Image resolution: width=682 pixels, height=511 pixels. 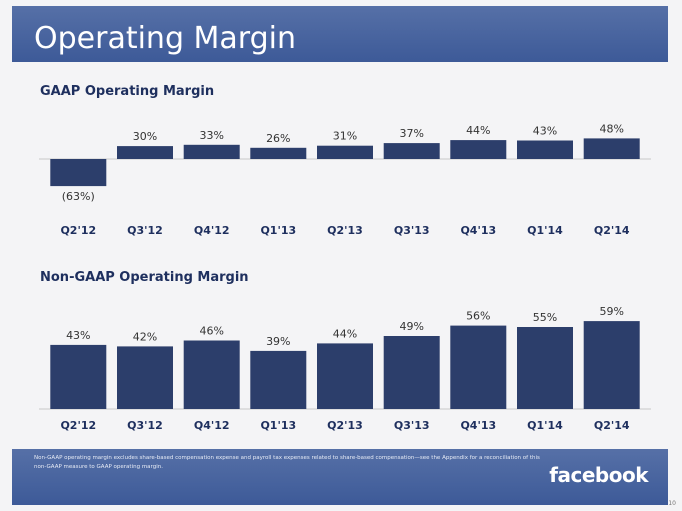 I want to click on data-label: 30%, so click(x=145, y=136).